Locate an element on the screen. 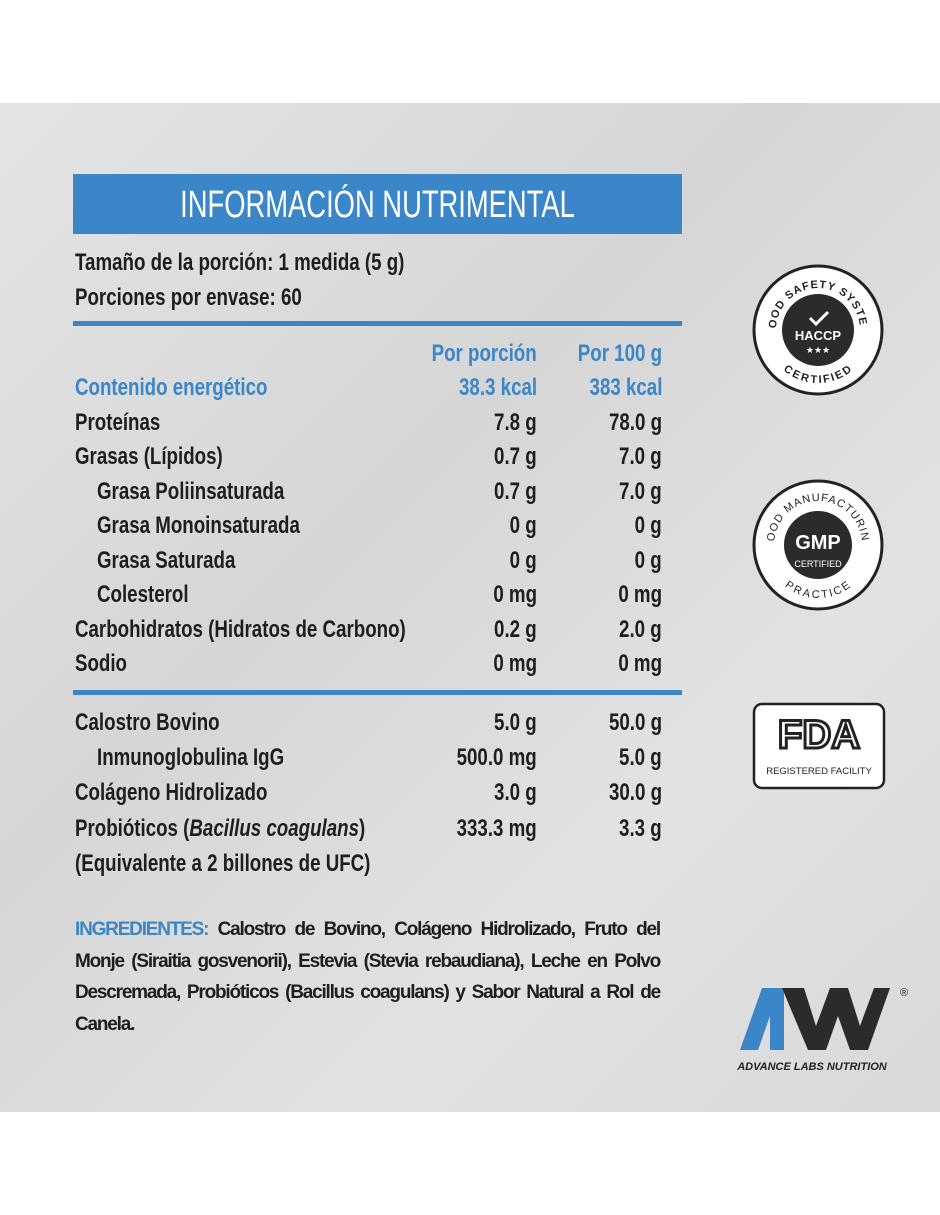  brand-logo: ® ADVANCE LABS NUTRITION is located at coordinates (822, 1030).